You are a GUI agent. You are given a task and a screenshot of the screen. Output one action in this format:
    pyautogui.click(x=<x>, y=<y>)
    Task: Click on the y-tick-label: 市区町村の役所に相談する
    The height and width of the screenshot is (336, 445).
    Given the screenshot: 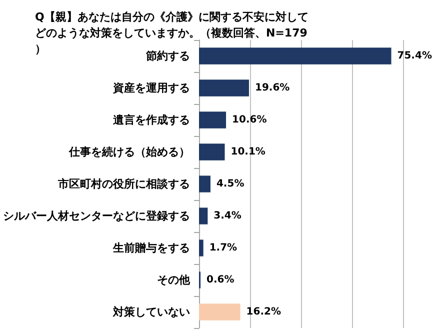 What is the action you would take?
    pyautogui.click(x=123, y=184)
    